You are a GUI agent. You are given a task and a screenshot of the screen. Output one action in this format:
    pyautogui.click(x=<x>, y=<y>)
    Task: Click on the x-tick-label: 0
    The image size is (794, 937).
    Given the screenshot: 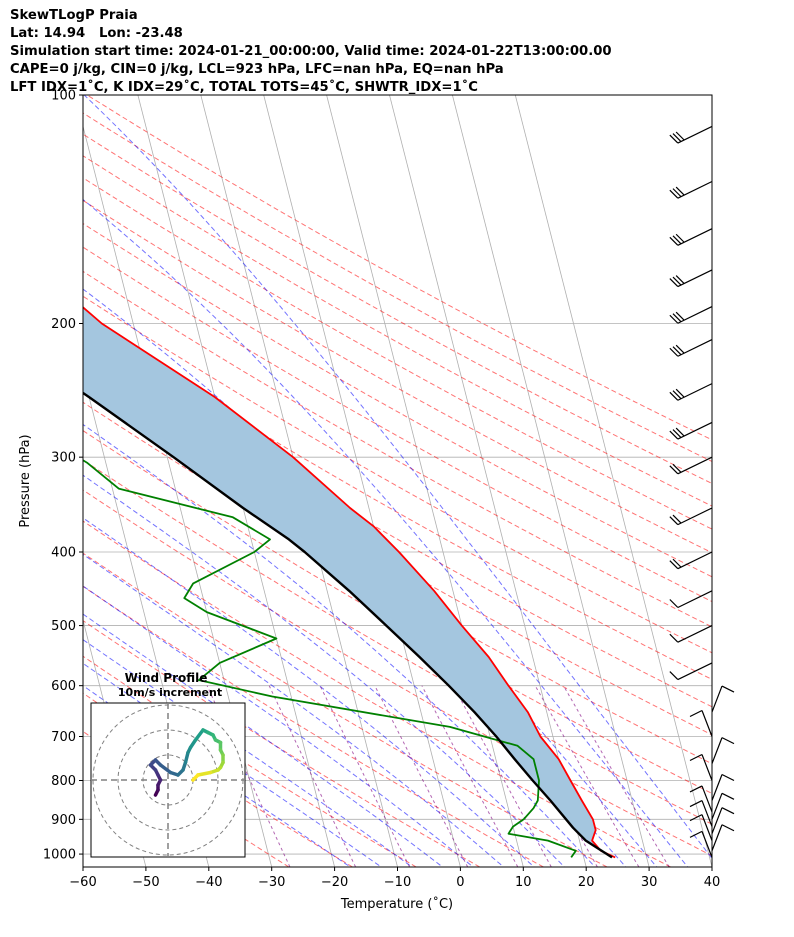 What is the action you would take?
    pyautogui.click(x=460, y=882)
    